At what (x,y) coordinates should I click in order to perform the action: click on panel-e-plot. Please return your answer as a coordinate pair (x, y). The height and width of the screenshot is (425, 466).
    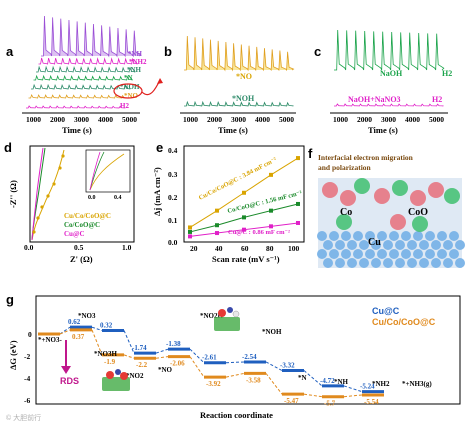
    Looking at the image, I should click on (244, 197).